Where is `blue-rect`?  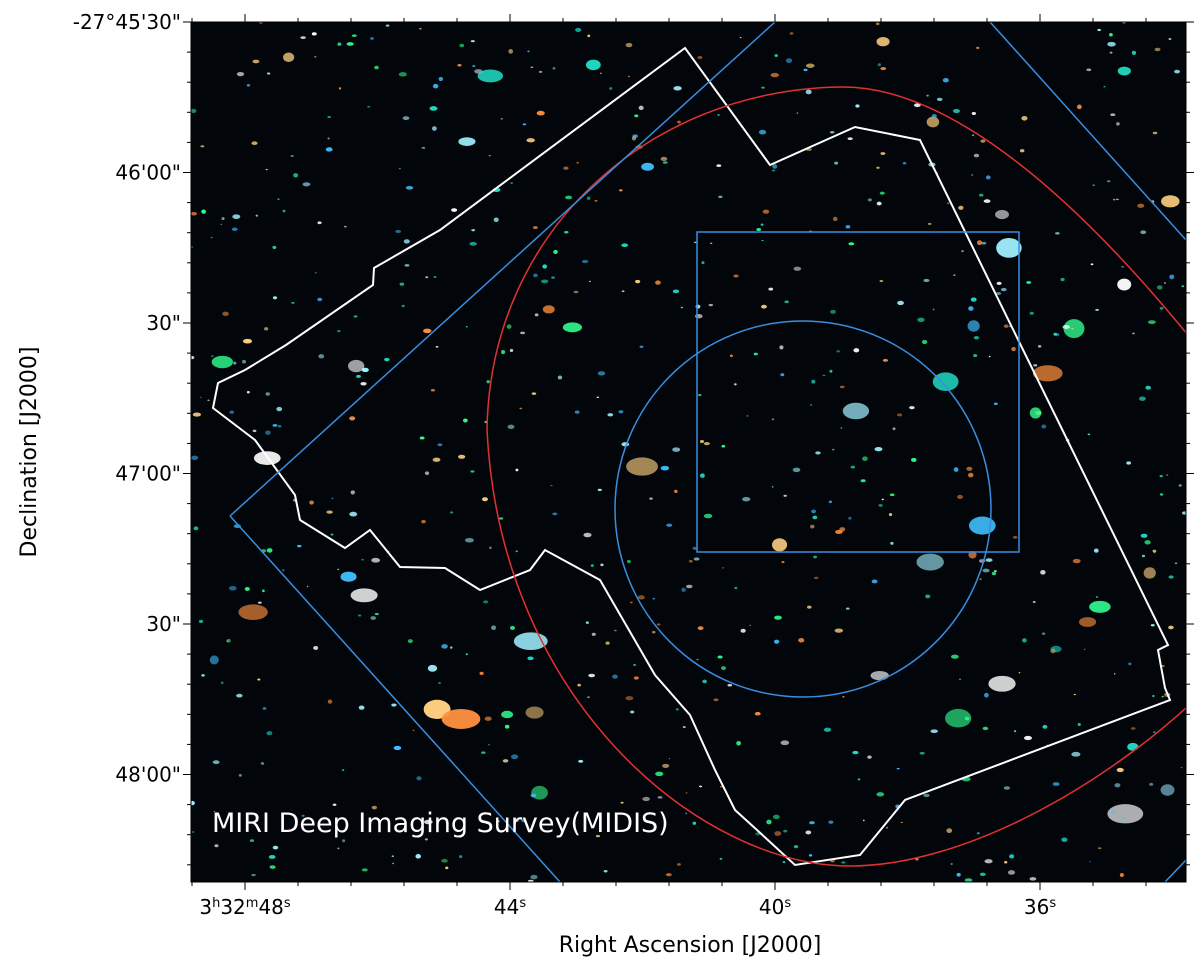 blue-rect is located at coordinates (858, 392).